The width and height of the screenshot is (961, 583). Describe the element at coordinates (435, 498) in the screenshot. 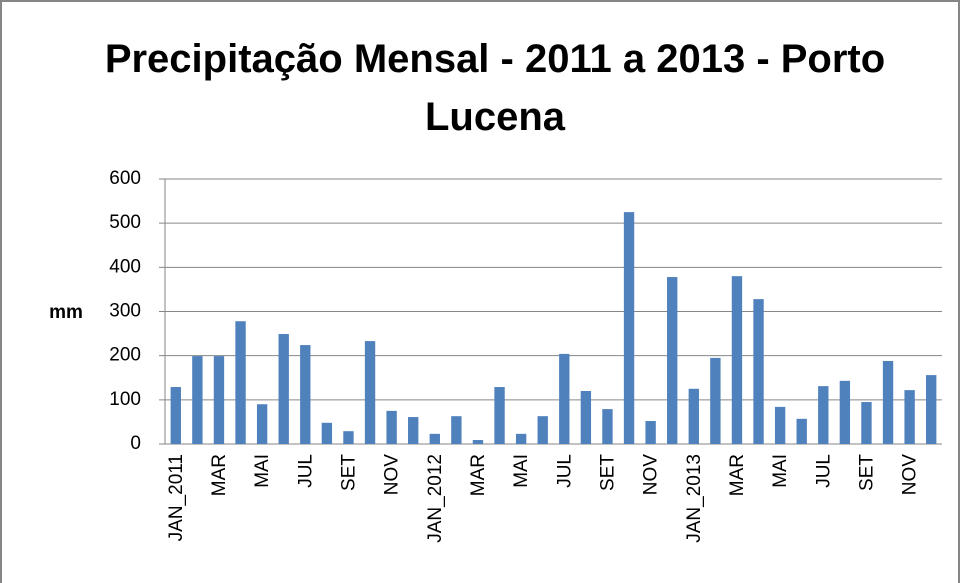

I see `x-tick-label: JAN_2012` at that location.